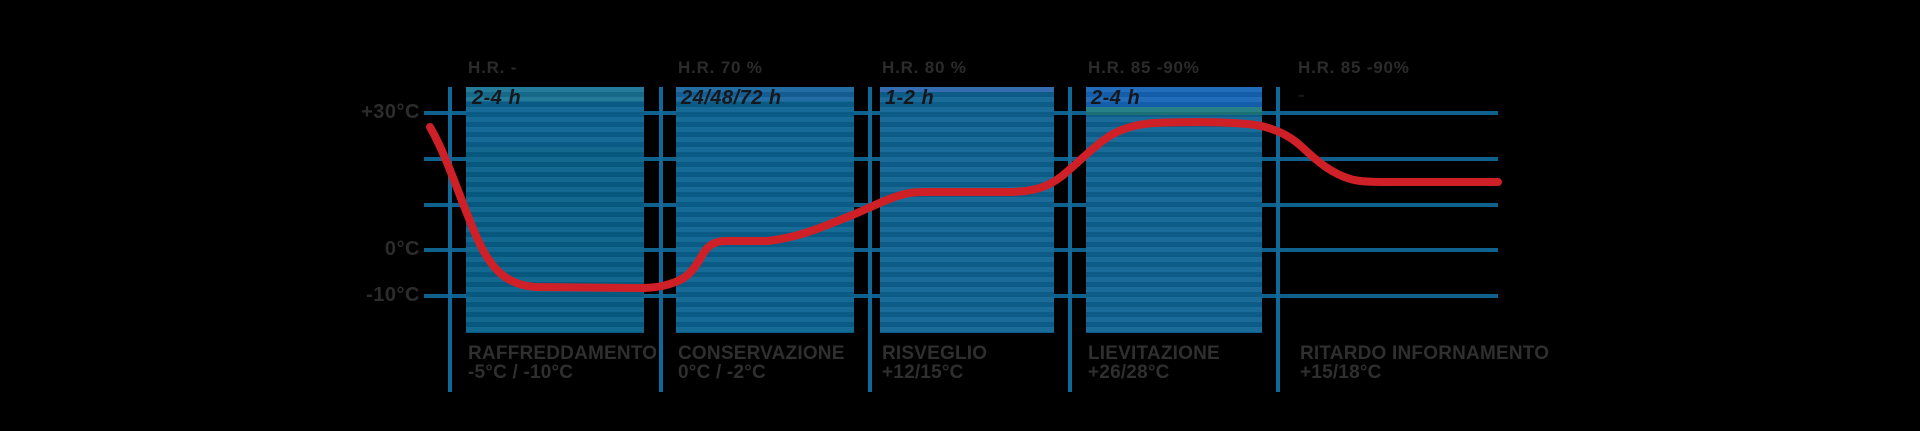  What do you see at coordinates (1341, 372) in the screenshot?
I see `phase-temp-label: +15/18°C` at bounding box center [1341, 372].